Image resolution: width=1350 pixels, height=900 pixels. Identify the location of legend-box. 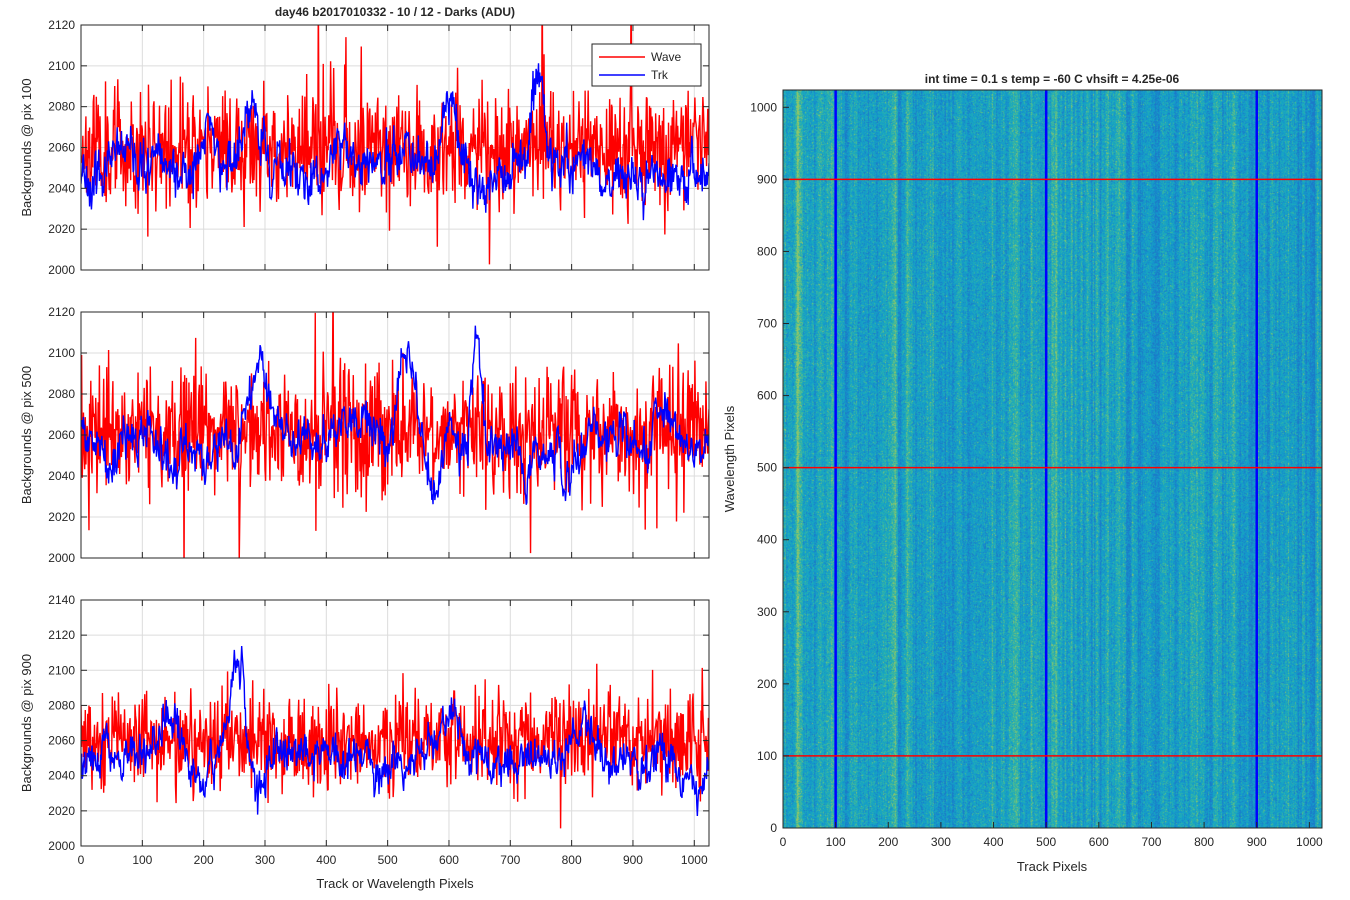
(646, 65).